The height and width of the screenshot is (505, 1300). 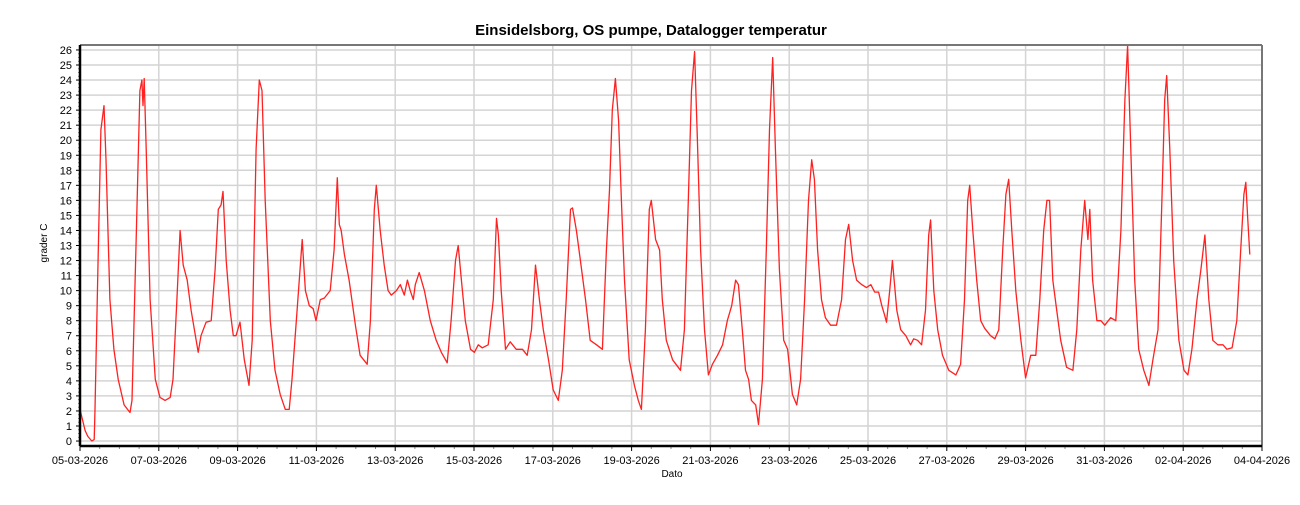 I want to click on x-tick-label: 11-03-2026, so click(x=316, y=461).